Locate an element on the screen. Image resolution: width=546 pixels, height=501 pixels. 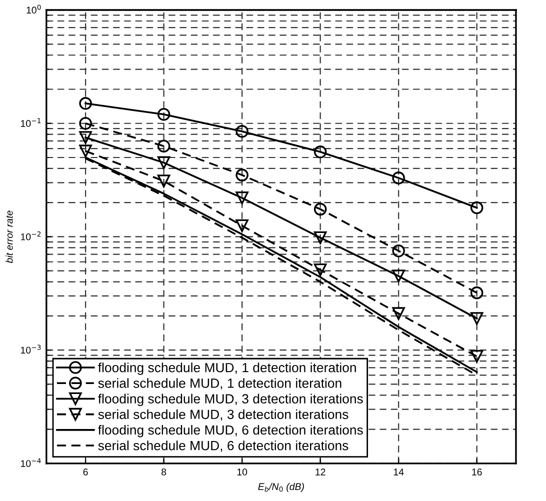
x-tick-label: 12 is located at coordinates (321, 472).